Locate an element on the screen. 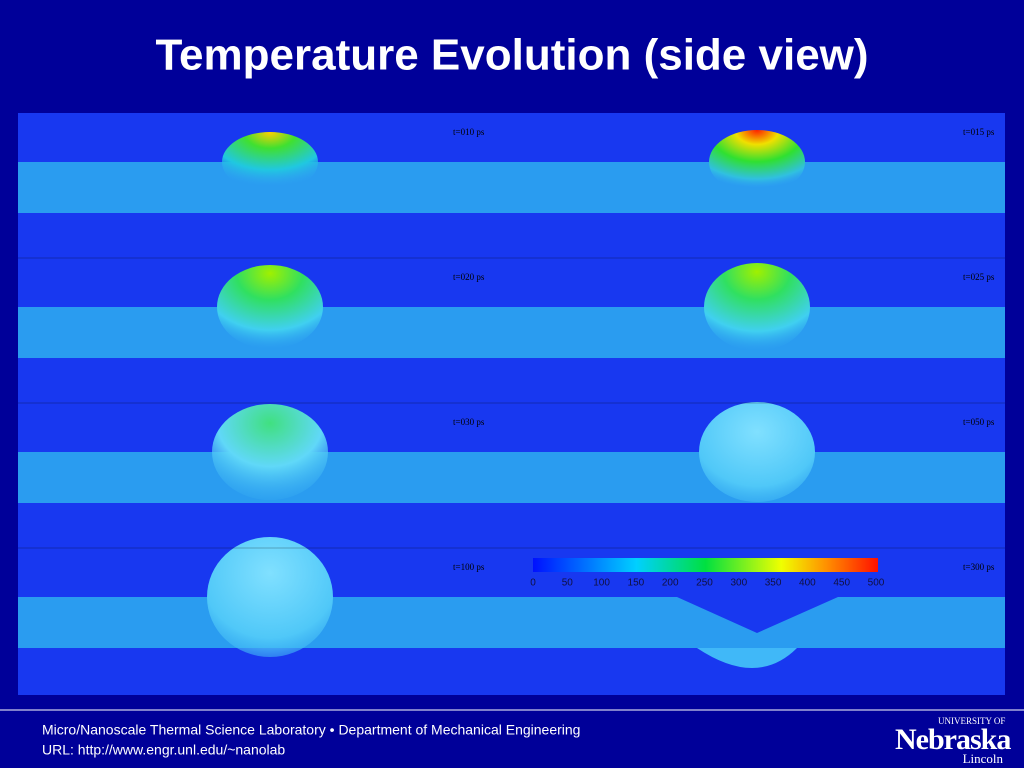 The width and height of the screenshot is (1024, 768). panel: t=015 ps is located at coordinates (750, 185).